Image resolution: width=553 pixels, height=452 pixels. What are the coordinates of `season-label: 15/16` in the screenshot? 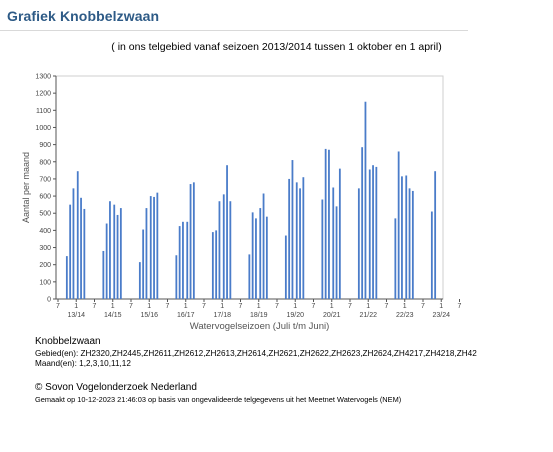 It's located at (149, 315).